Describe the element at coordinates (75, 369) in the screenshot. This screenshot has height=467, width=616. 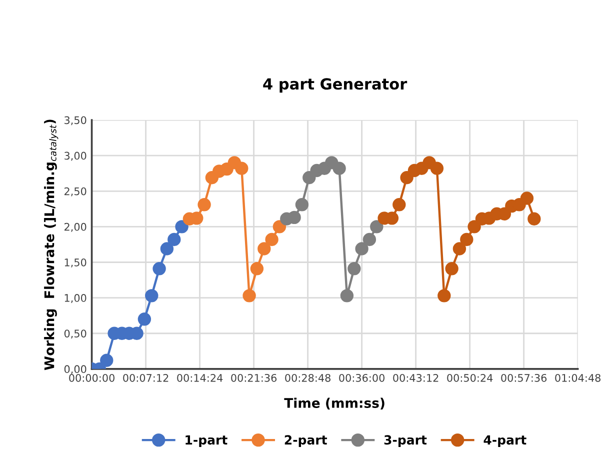
I see `y-tick-label: 0,00` at that location.